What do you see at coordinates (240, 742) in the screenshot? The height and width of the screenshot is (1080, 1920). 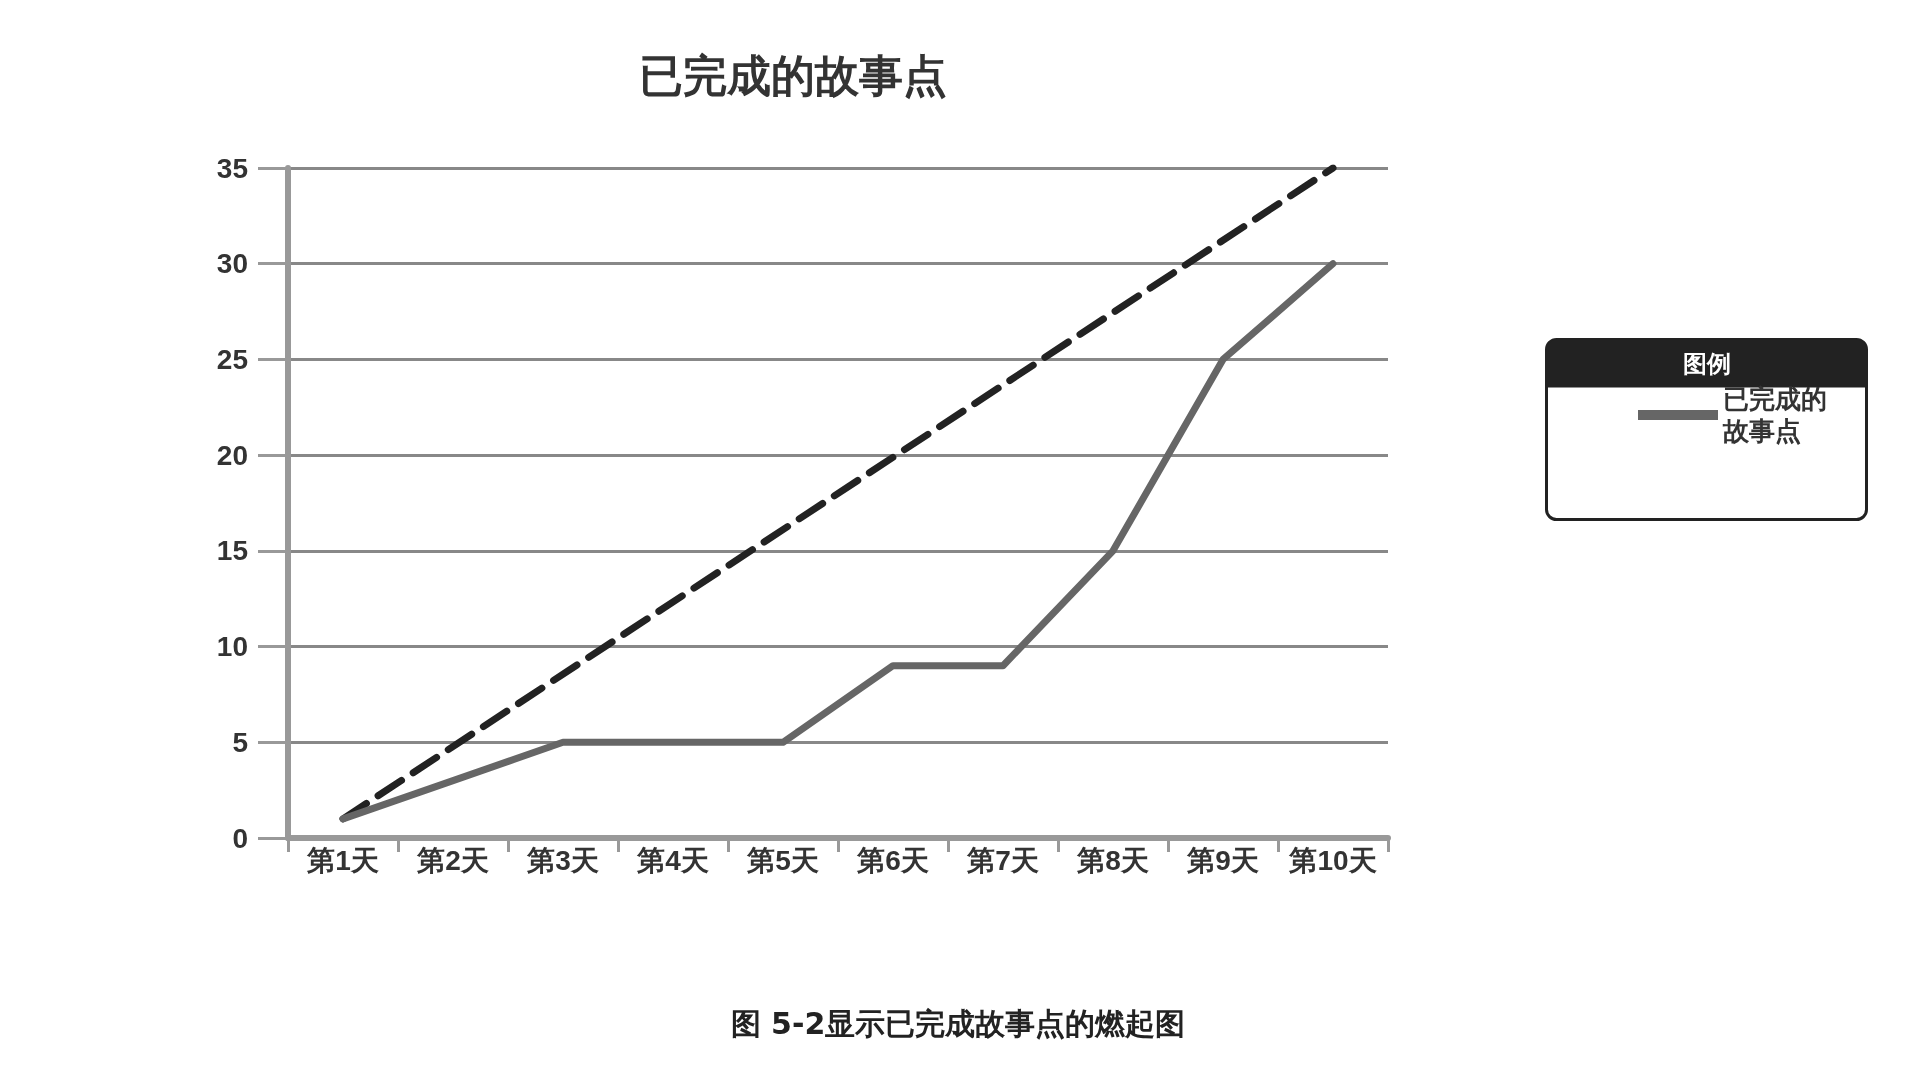 I see `y-tick-label: 5` at bounding box center [240, 742].